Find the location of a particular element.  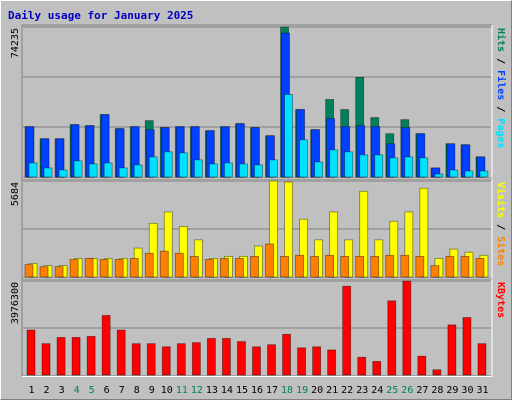

x-tick-label: 26 is located at coordinates (407, 390).